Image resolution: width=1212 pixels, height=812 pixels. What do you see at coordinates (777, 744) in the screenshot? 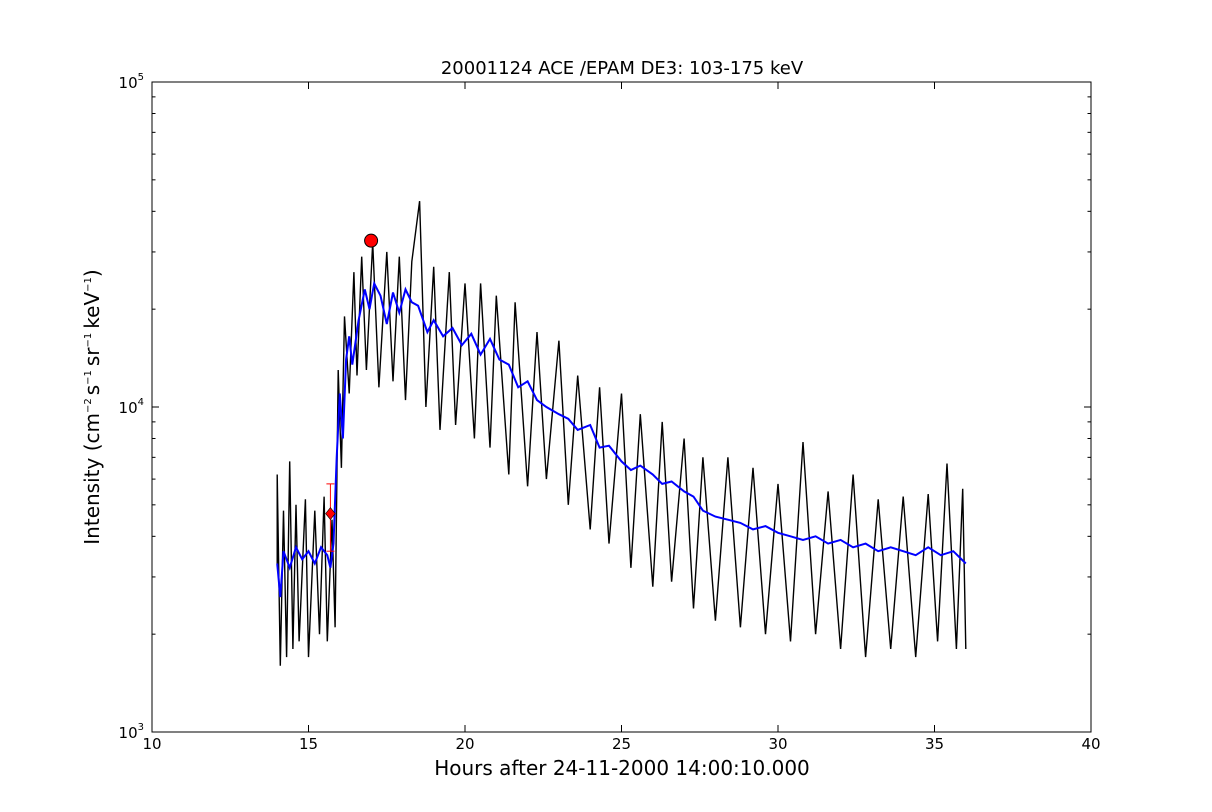
I see `x-tick-label: 30` at bounding box center [777, 744].